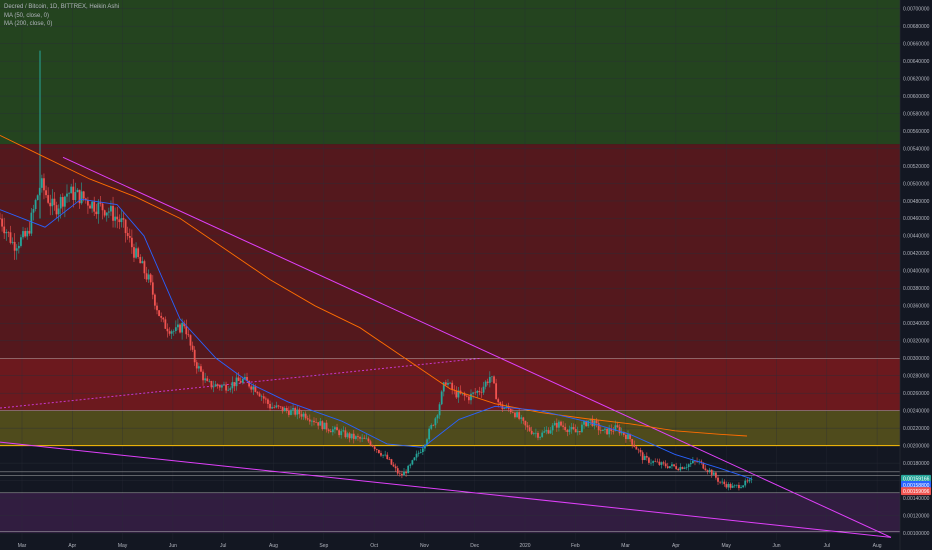  Describe the element at coordinates (524, 546) in the screenshot. I see `x-tick-label: 2020` at that location.